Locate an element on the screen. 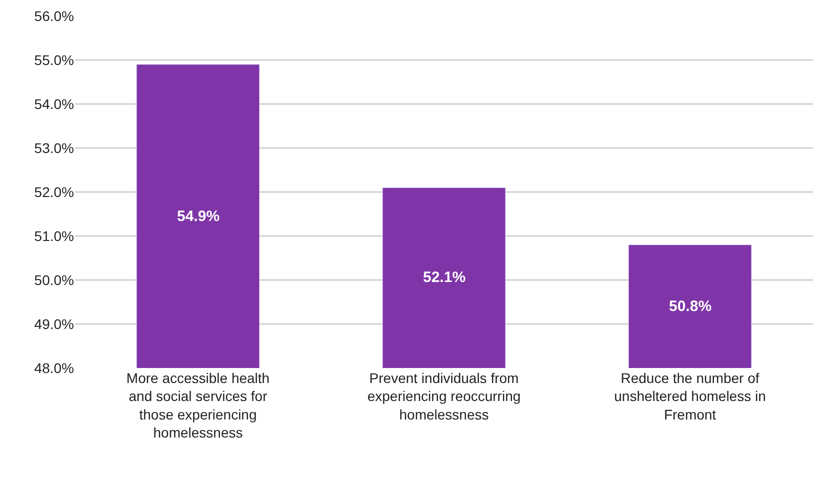  data-label: 54.9% is located at coordinates (198, 216).